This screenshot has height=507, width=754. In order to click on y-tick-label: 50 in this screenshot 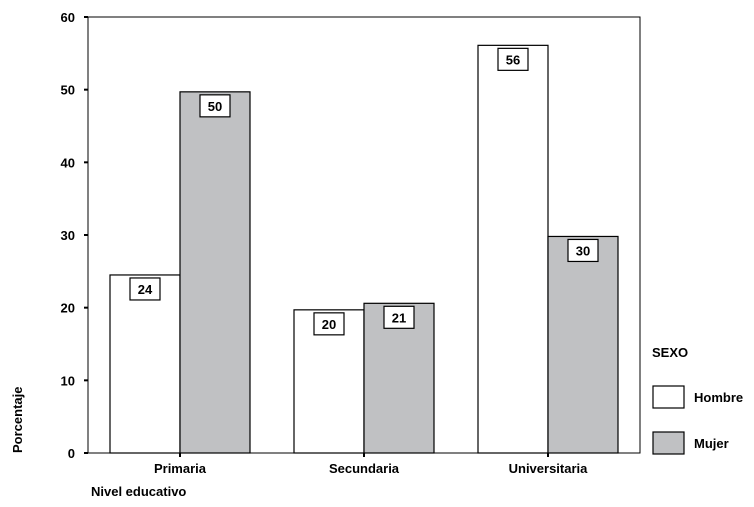, I will do `click(68, 90)`.